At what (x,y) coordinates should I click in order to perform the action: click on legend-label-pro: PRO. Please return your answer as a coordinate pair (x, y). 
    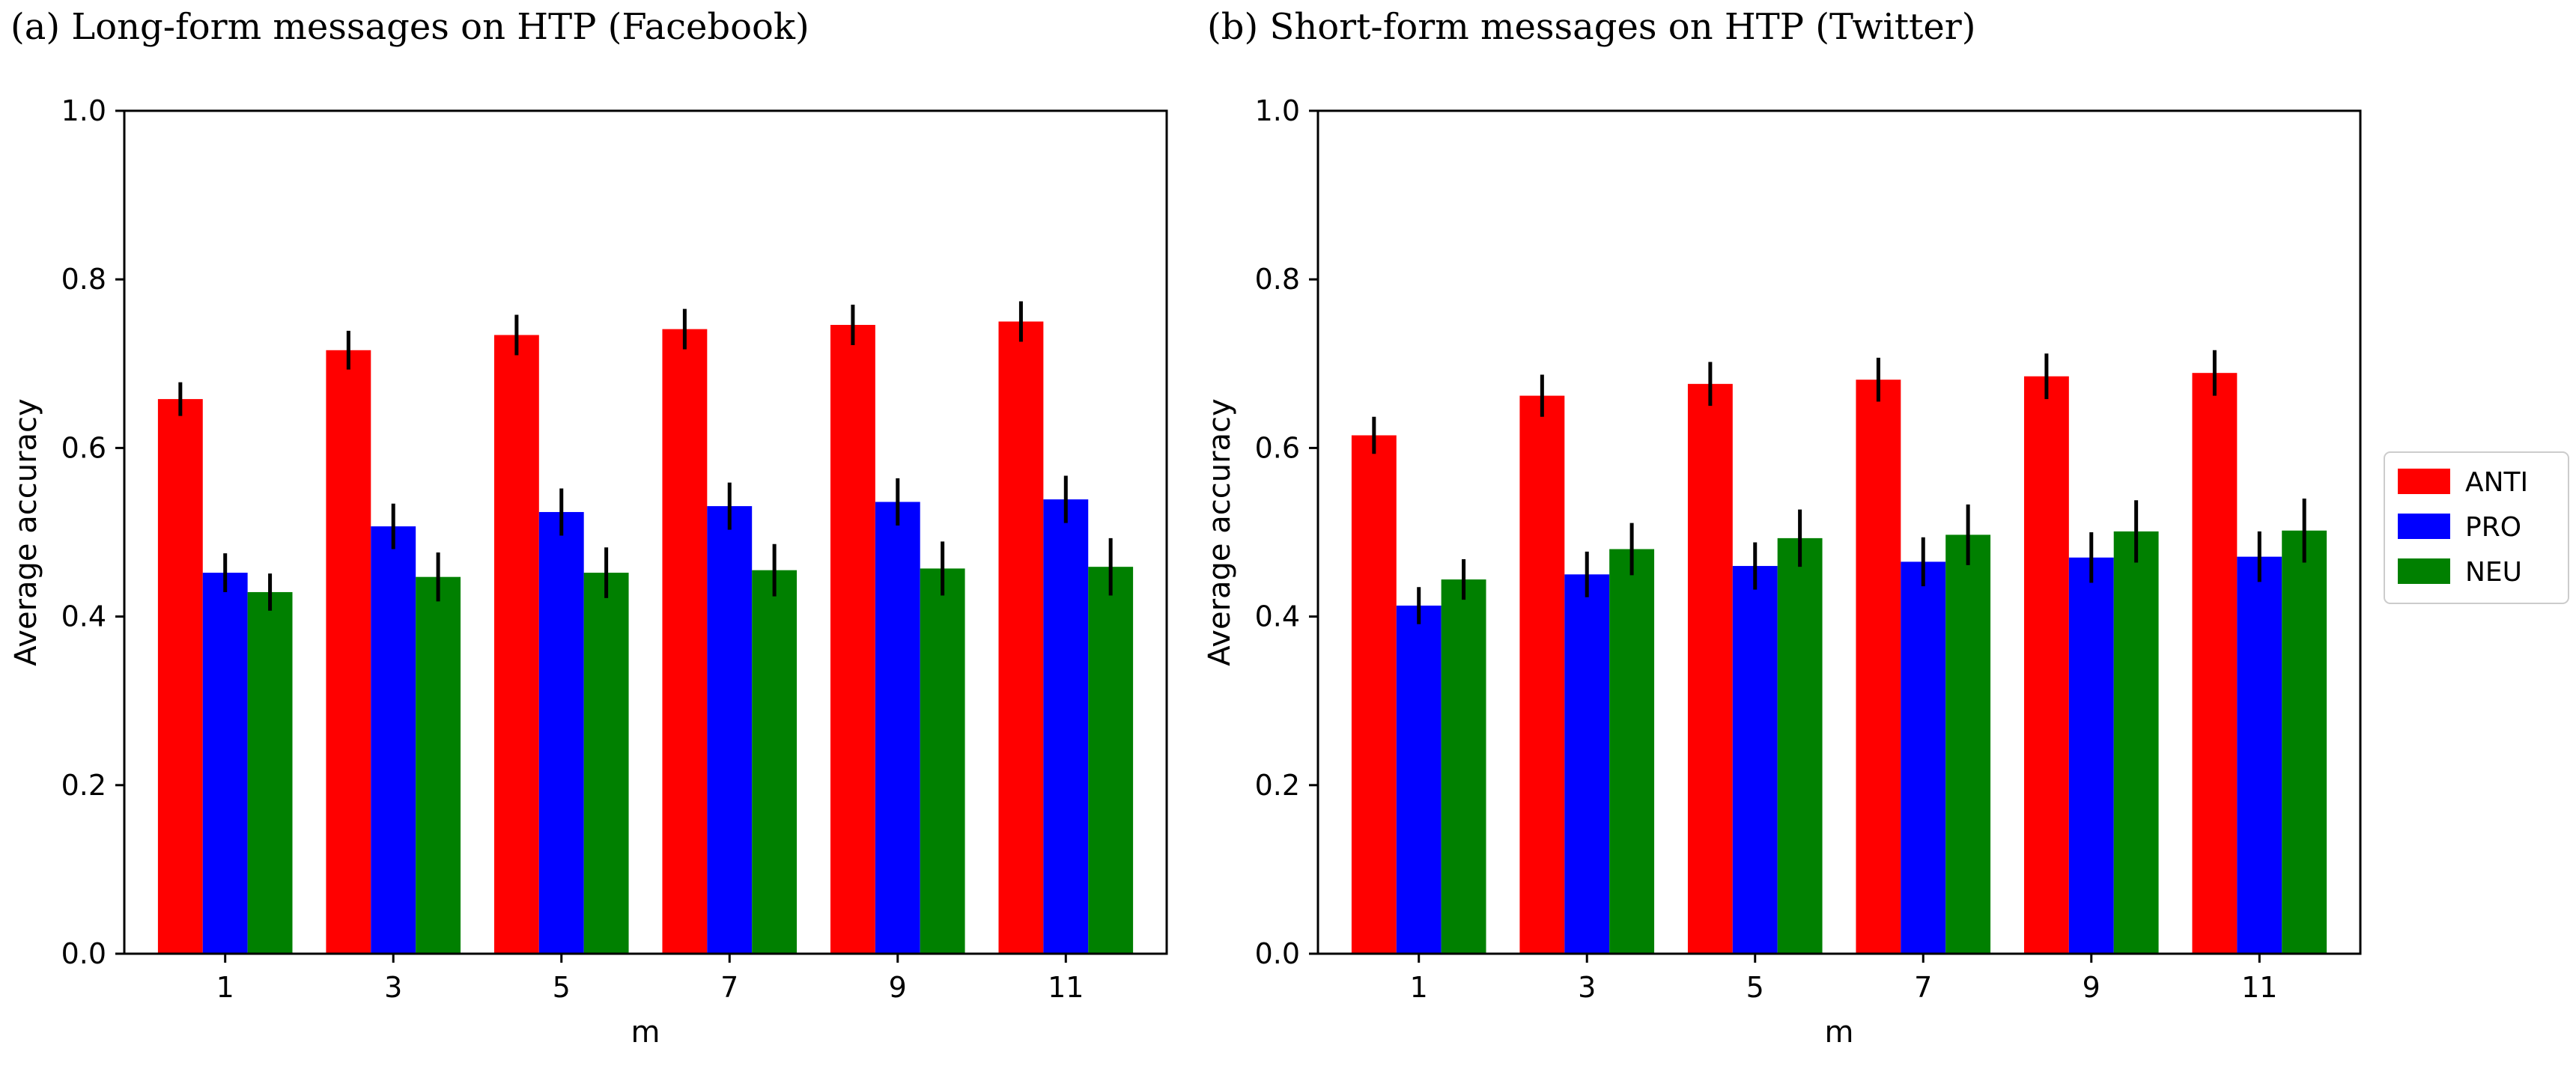
    Looking at the image, I should click on (2493, 527).